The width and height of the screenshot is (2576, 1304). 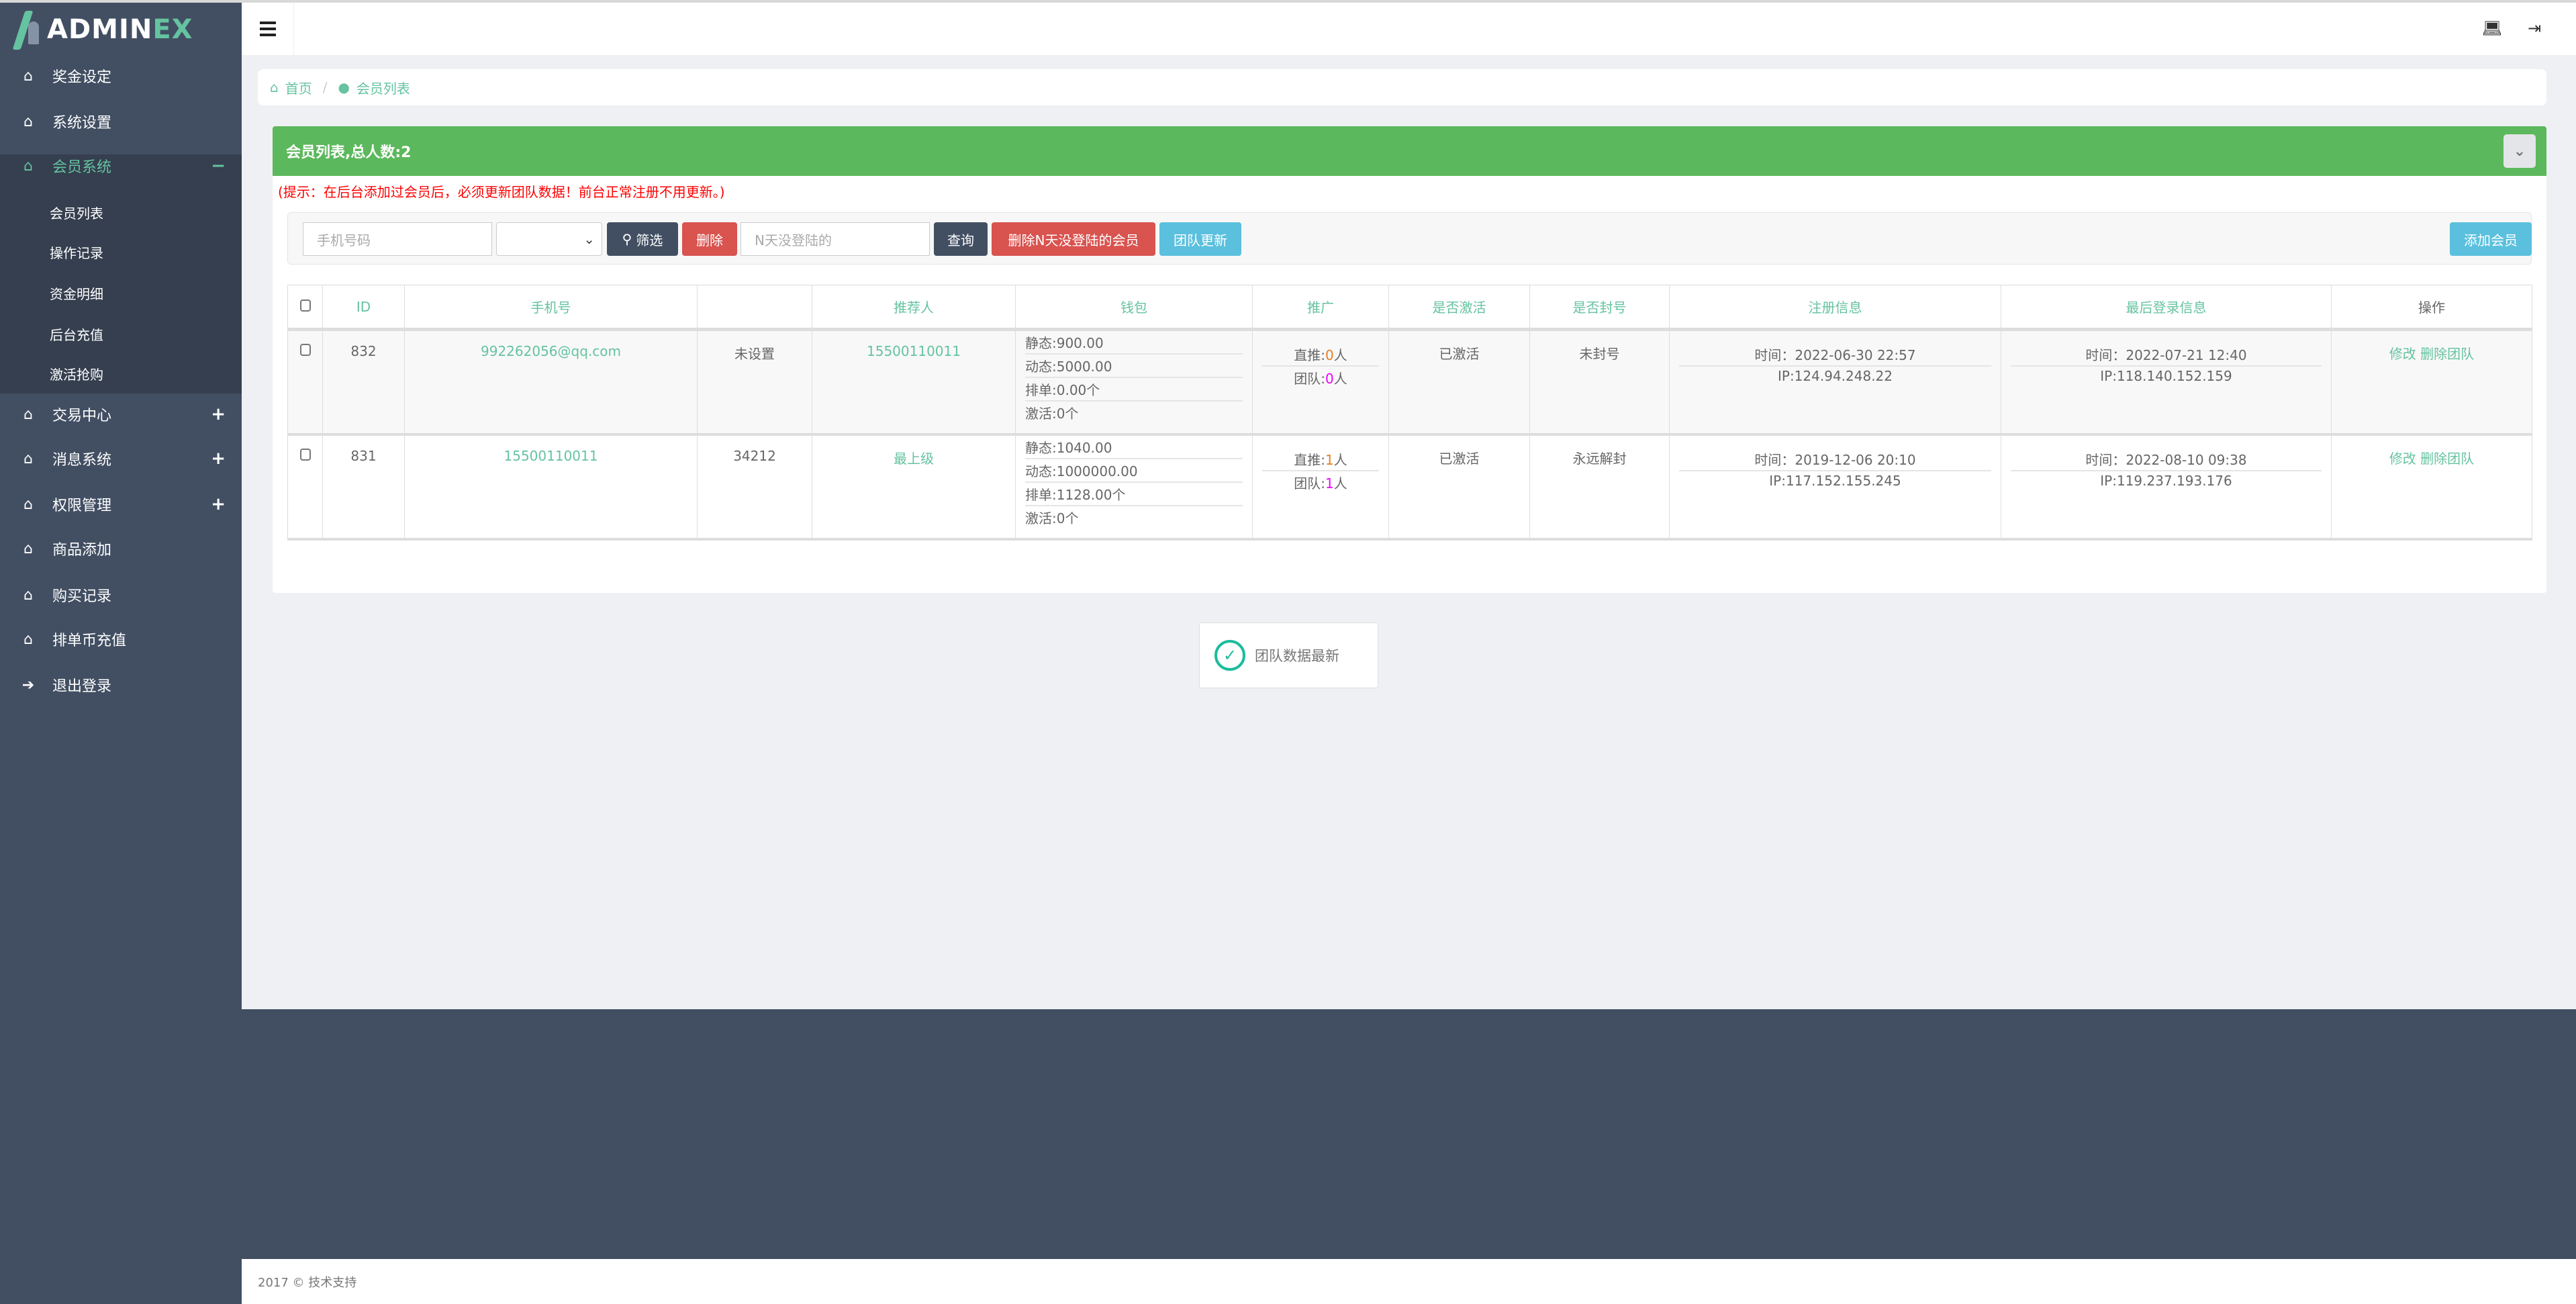 I want to click on footer: 2017 © 技术支持, so click(x=1409, y=1281).